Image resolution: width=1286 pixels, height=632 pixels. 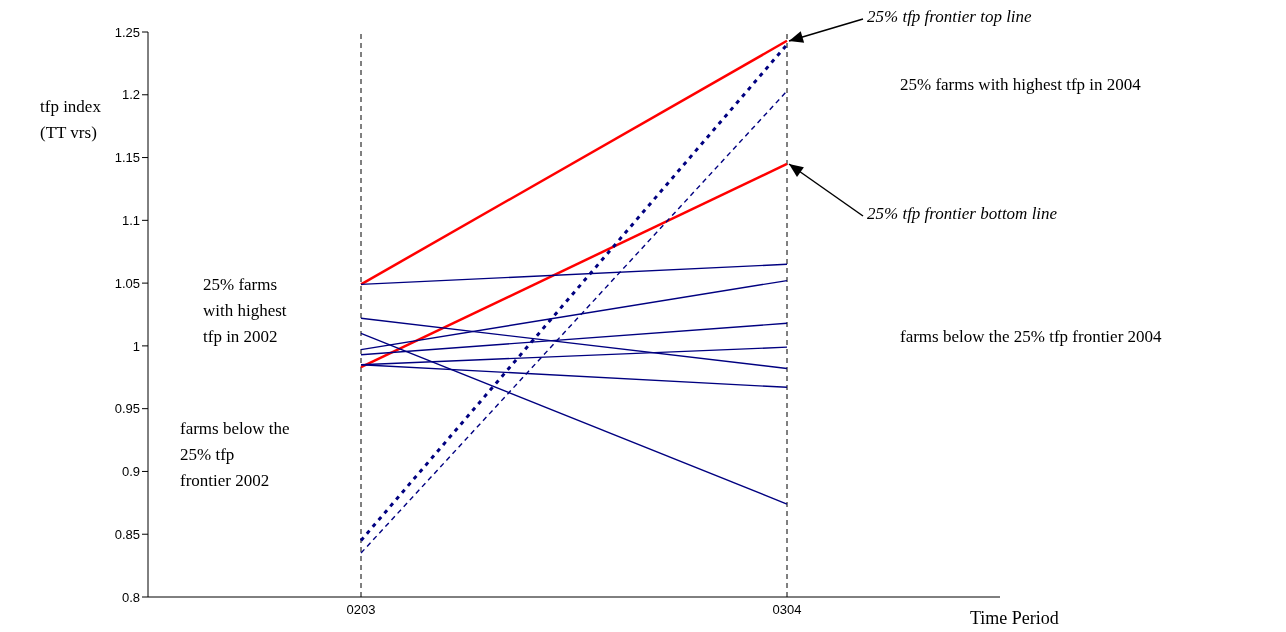 What do you see at coordinates (127, 32) in the screenshot?
I see `y-tick-label: 1.25` at bounding box center [127, 32].